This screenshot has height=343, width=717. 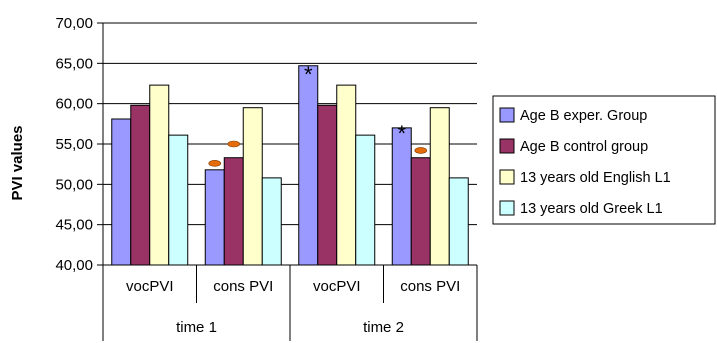 What do you see at coordinates (17, 162) in the screenshot?
I see `y-axis-title: PVI values` at bounding box center [17, 162].